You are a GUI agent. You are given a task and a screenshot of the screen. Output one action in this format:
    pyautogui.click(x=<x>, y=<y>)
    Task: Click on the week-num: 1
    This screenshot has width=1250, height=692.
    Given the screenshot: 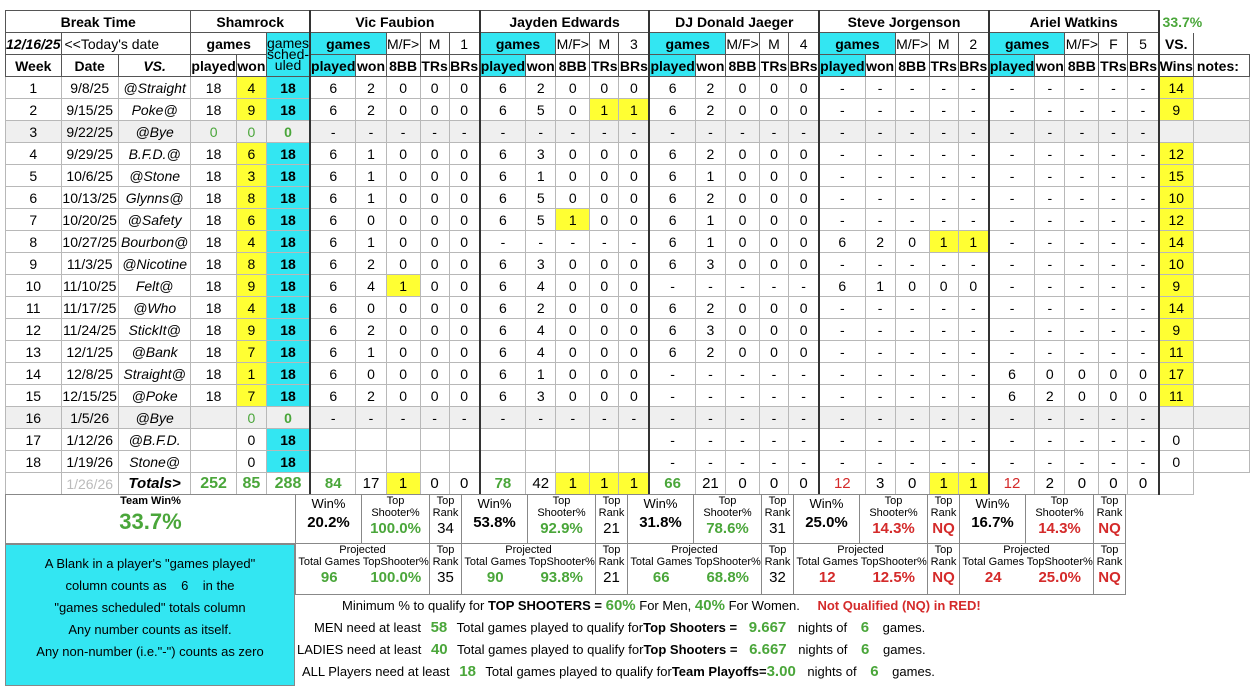 What is the action you would take?
    pyautogui.click(x=33, y=87)
    